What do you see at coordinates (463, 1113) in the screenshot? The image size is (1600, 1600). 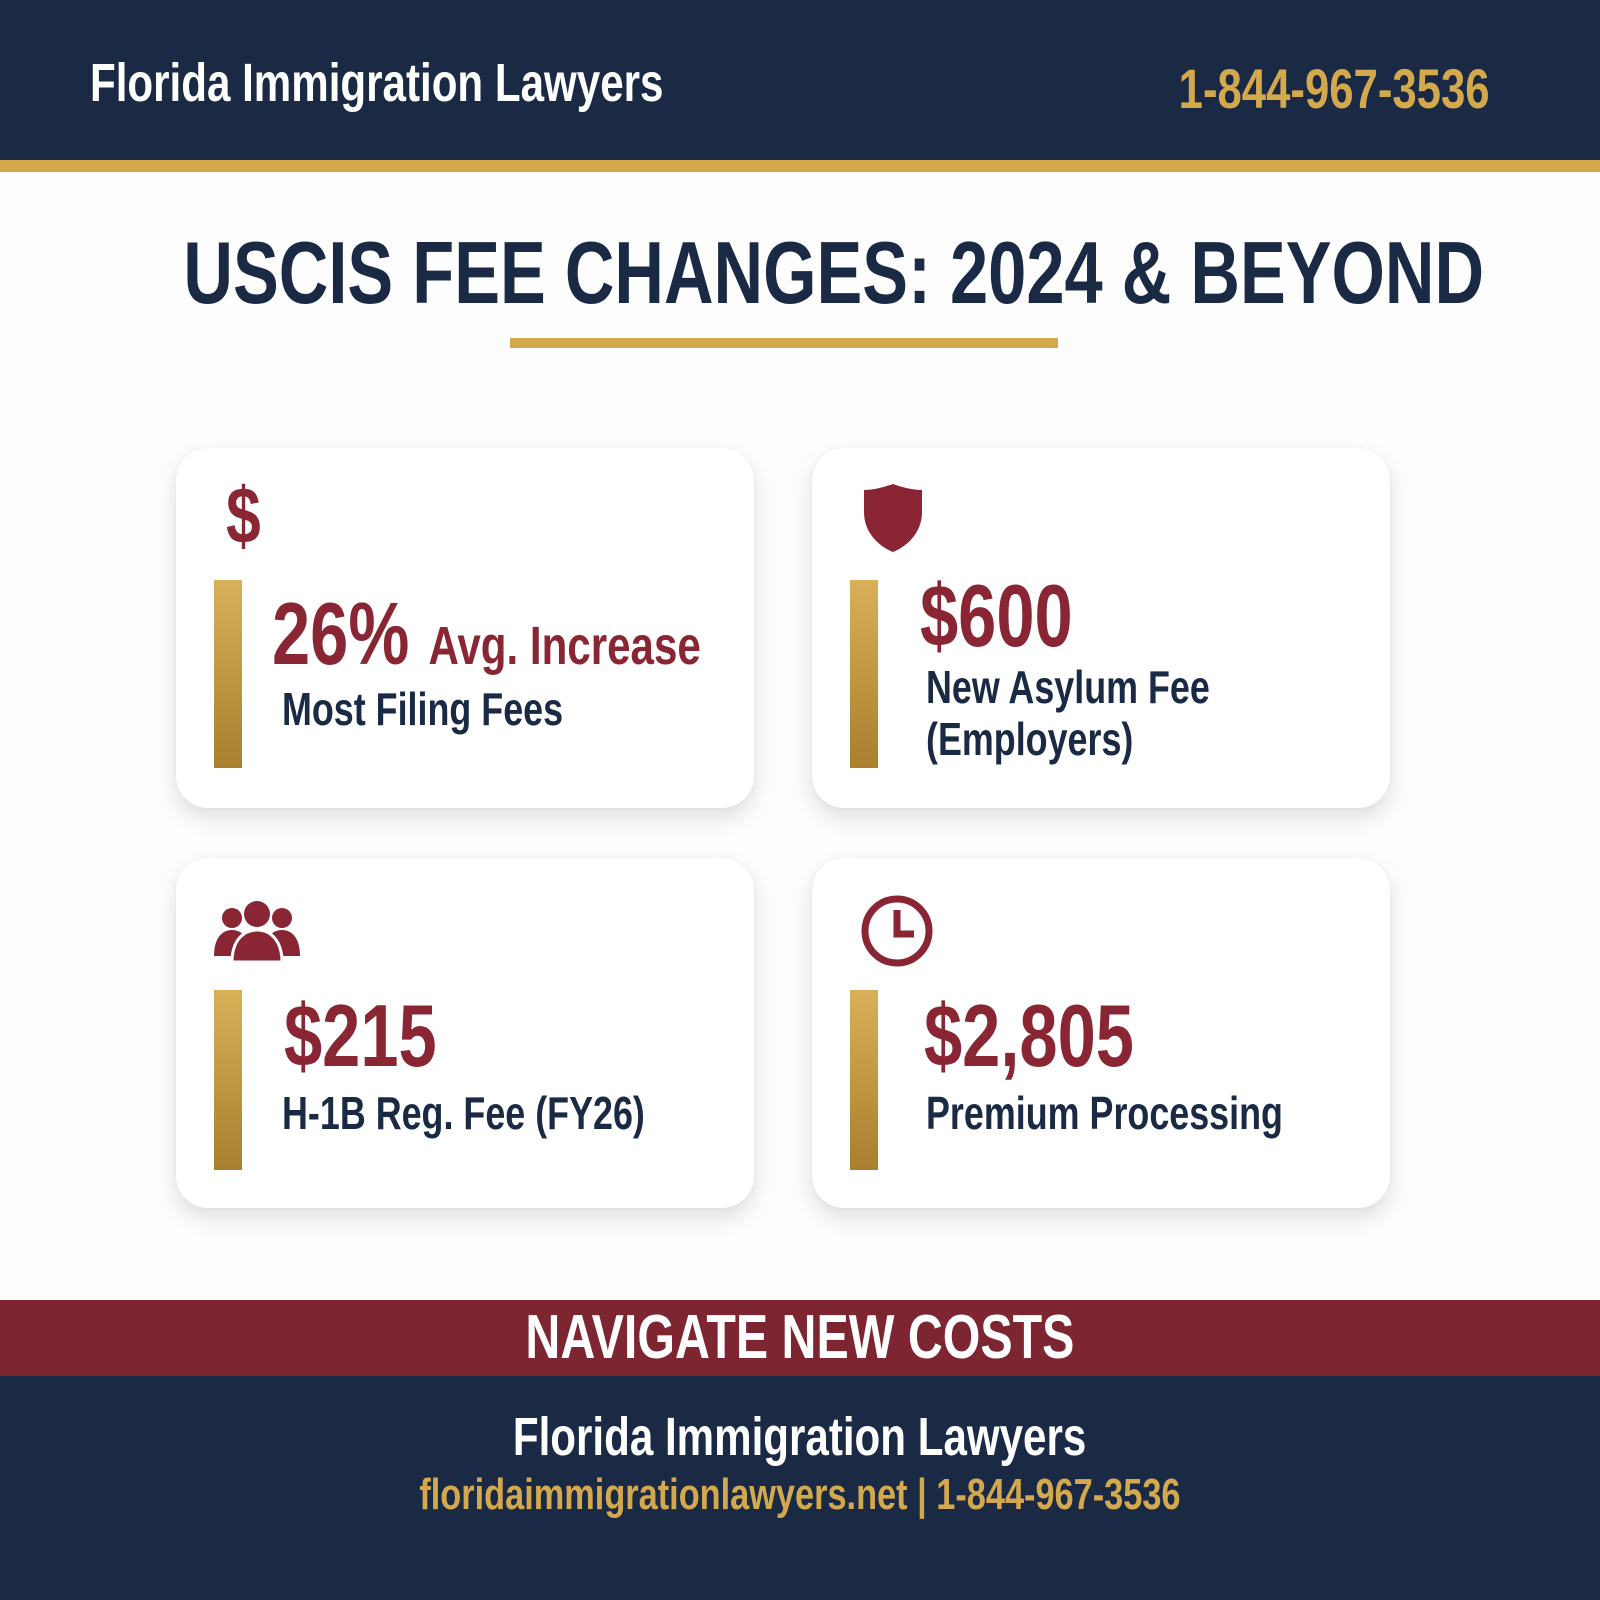 I see `stat-label: H-1B Reg. Fee (FY26)` at bounding box center [463, 1113].